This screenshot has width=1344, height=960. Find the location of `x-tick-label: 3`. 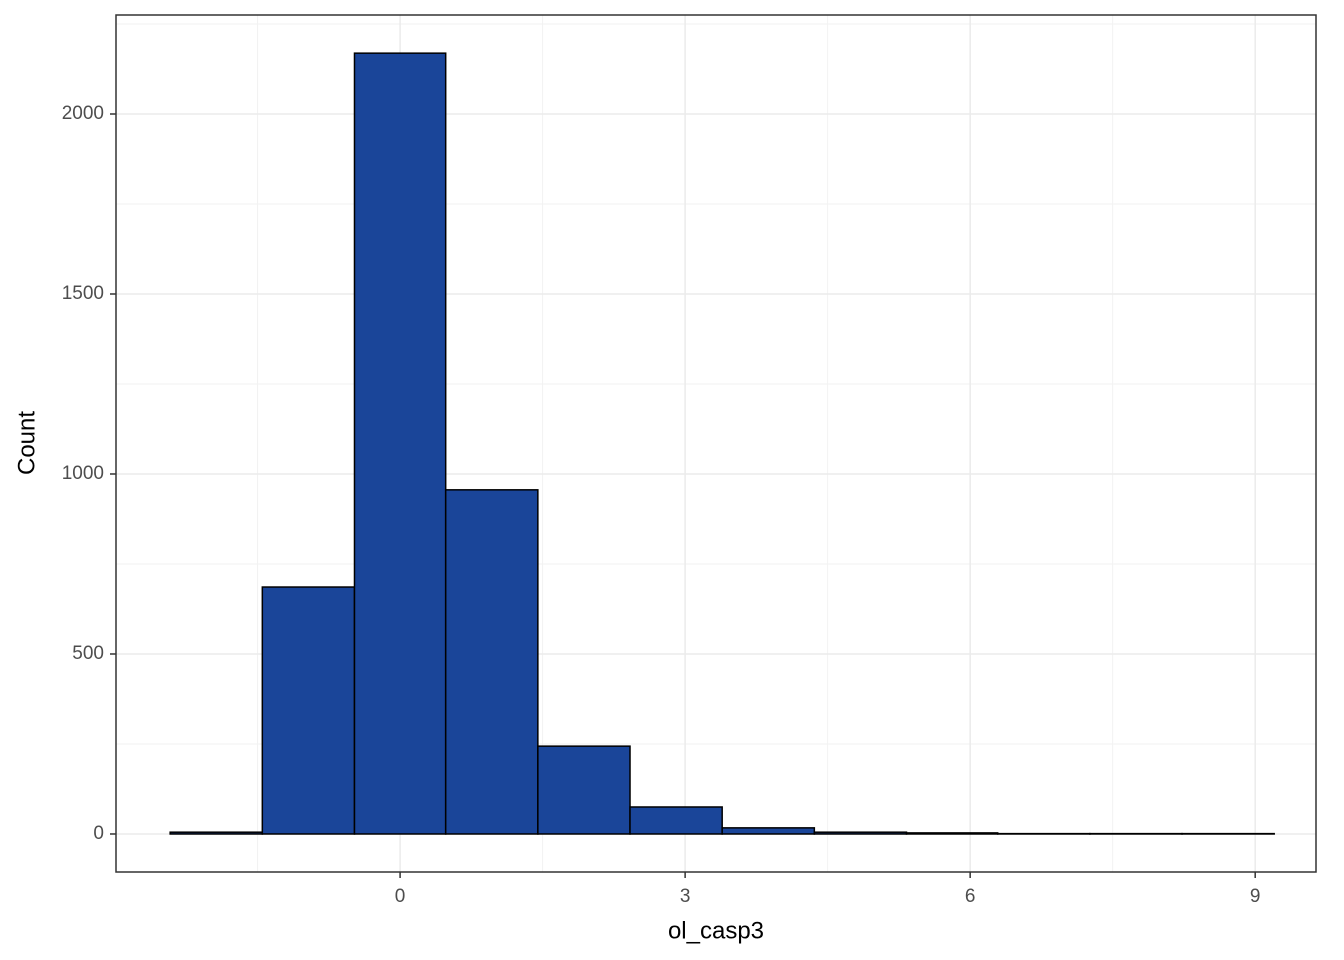

x-tick-label: 3 is located at coordinates (685, 896).